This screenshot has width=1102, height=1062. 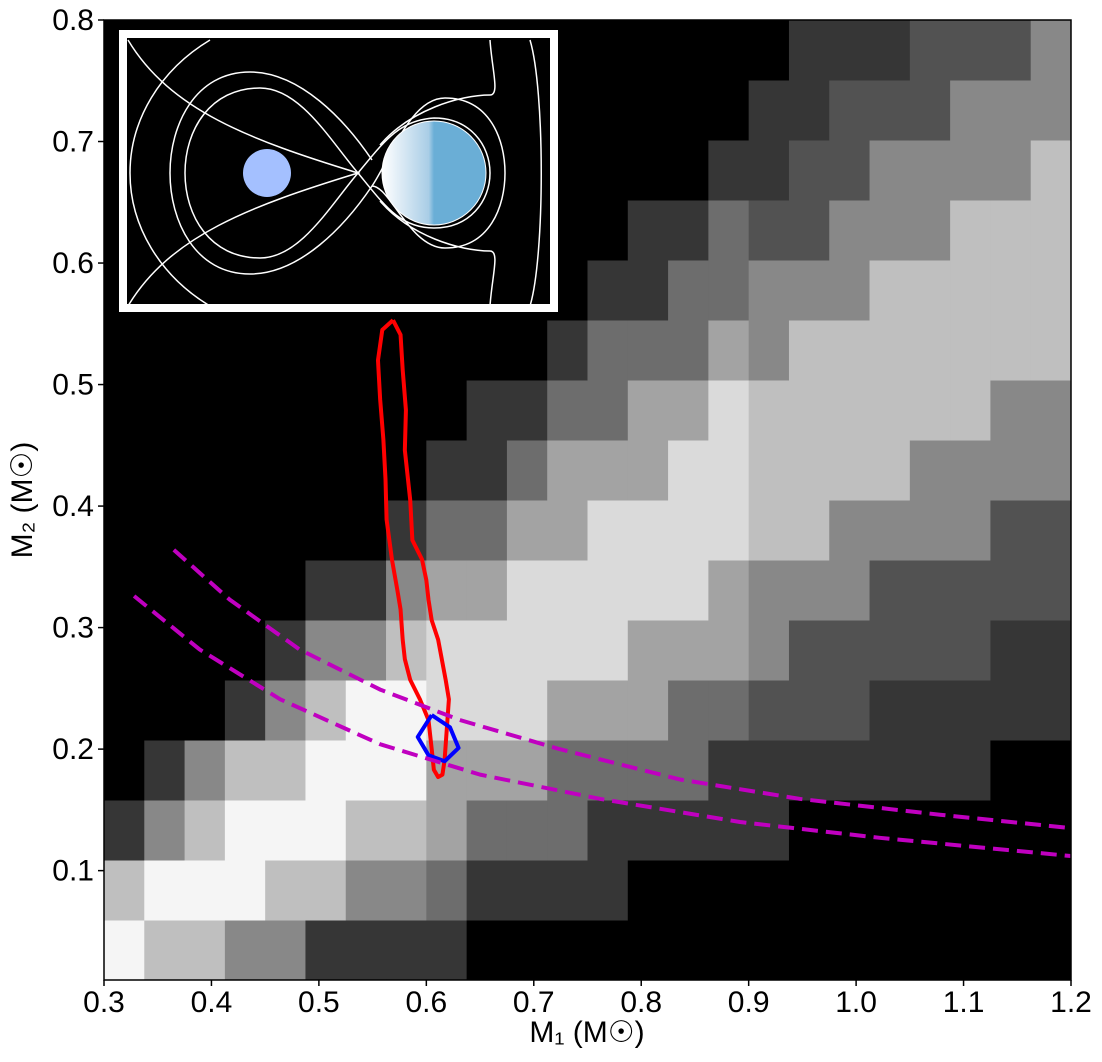 What do you see at coordinates (244, 171) in the screenshot?
I see `equipotential` at bounding box center [244, 171].